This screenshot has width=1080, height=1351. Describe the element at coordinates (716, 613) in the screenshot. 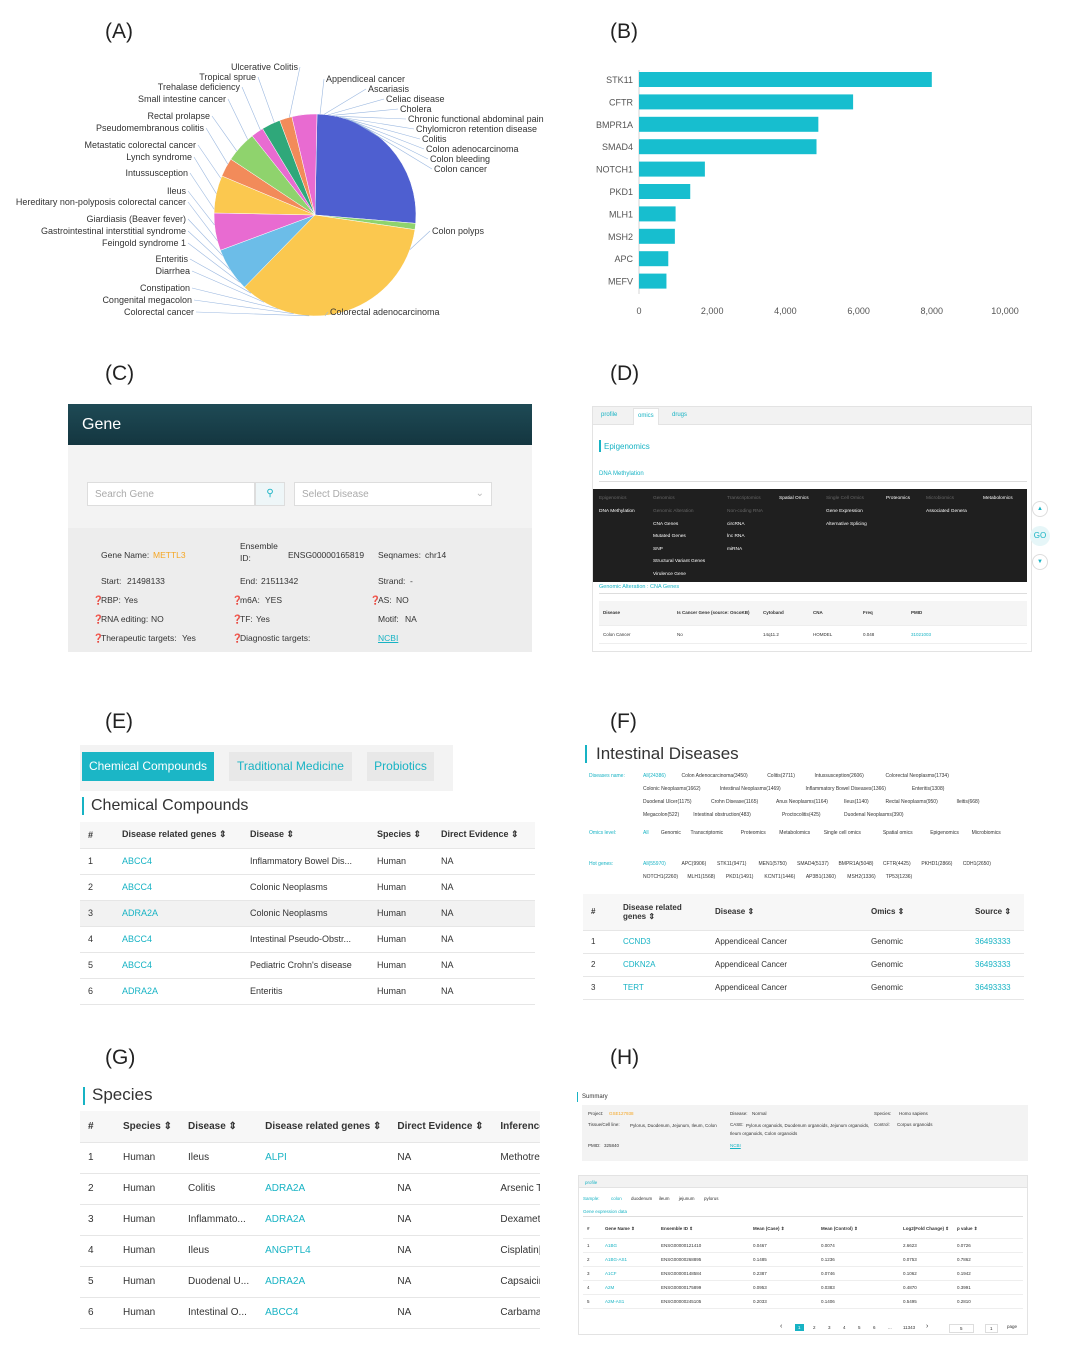

I see `col-cancer-gene: Is Cancer Gene (source: OncoKB)` at that location.